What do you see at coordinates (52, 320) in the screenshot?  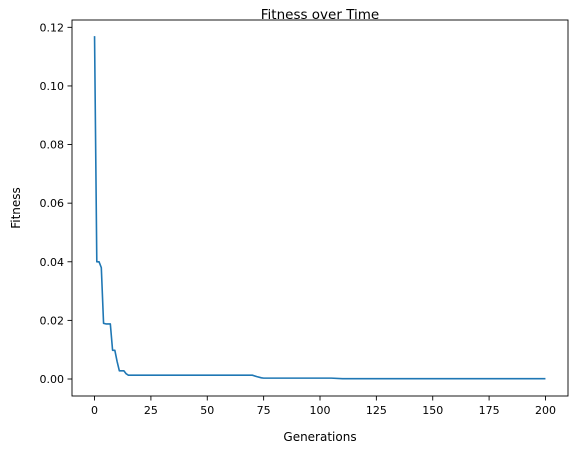 I see `y-tick-label: 0.02` at bounding box center [52, 320].